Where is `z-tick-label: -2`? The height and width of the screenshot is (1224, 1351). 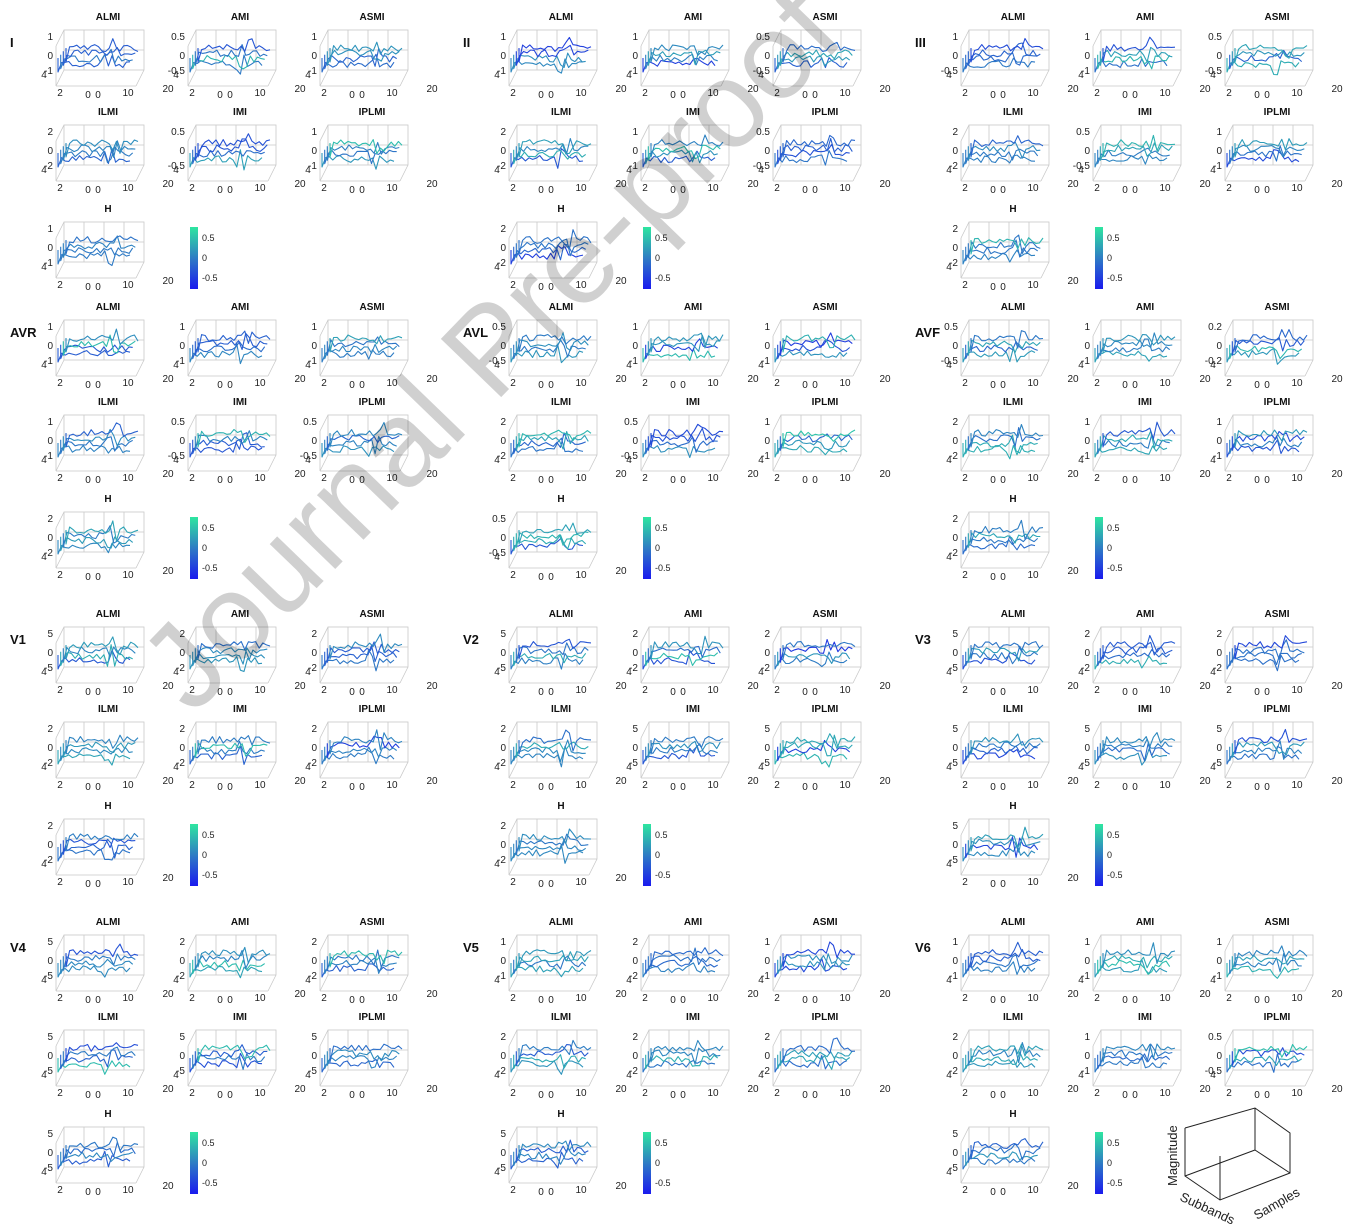
z-tick-label: -2 is located at coordinates (180, 976).